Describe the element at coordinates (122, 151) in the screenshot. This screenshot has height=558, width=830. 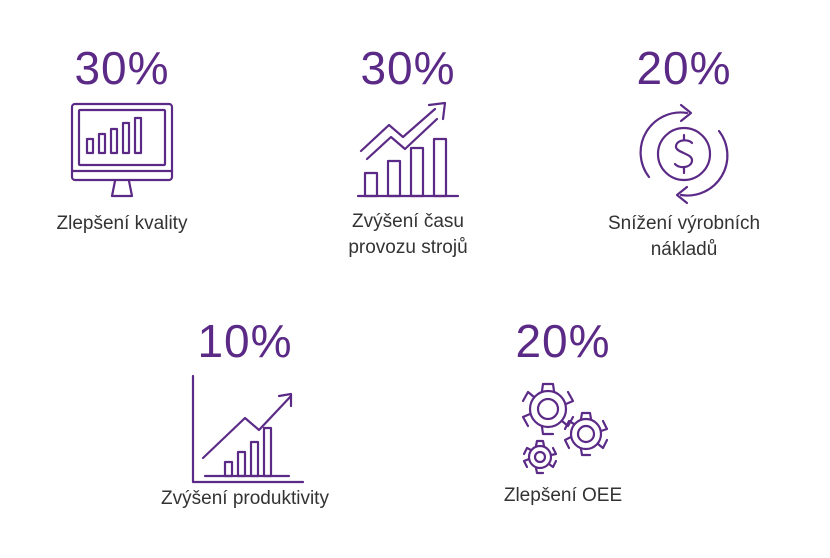
I see `monitor-bar-chart-icon` at that location.